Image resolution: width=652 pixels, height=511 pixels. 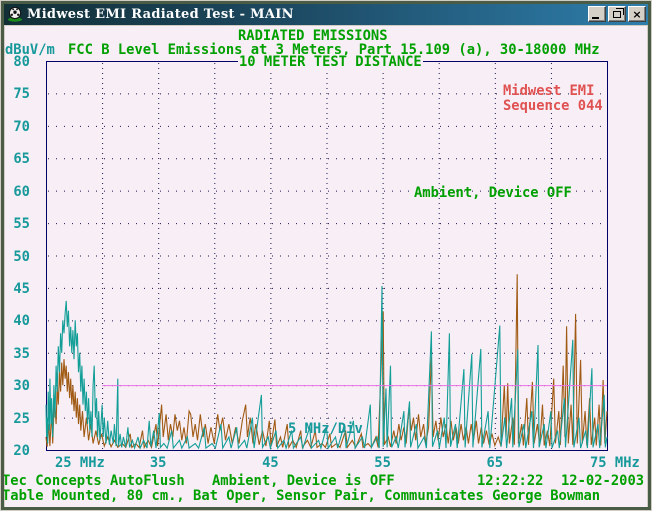 I want to click on close-button: ×, so click(x=637, y=14).